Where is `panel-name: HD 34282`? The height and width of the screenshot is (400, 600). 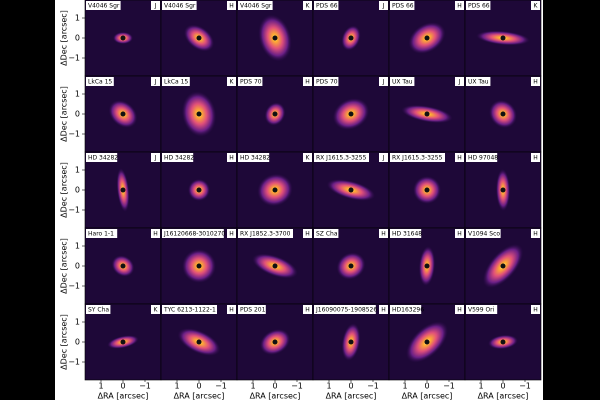
panel-name: HD 34282 is located at coordinates (255, 158).